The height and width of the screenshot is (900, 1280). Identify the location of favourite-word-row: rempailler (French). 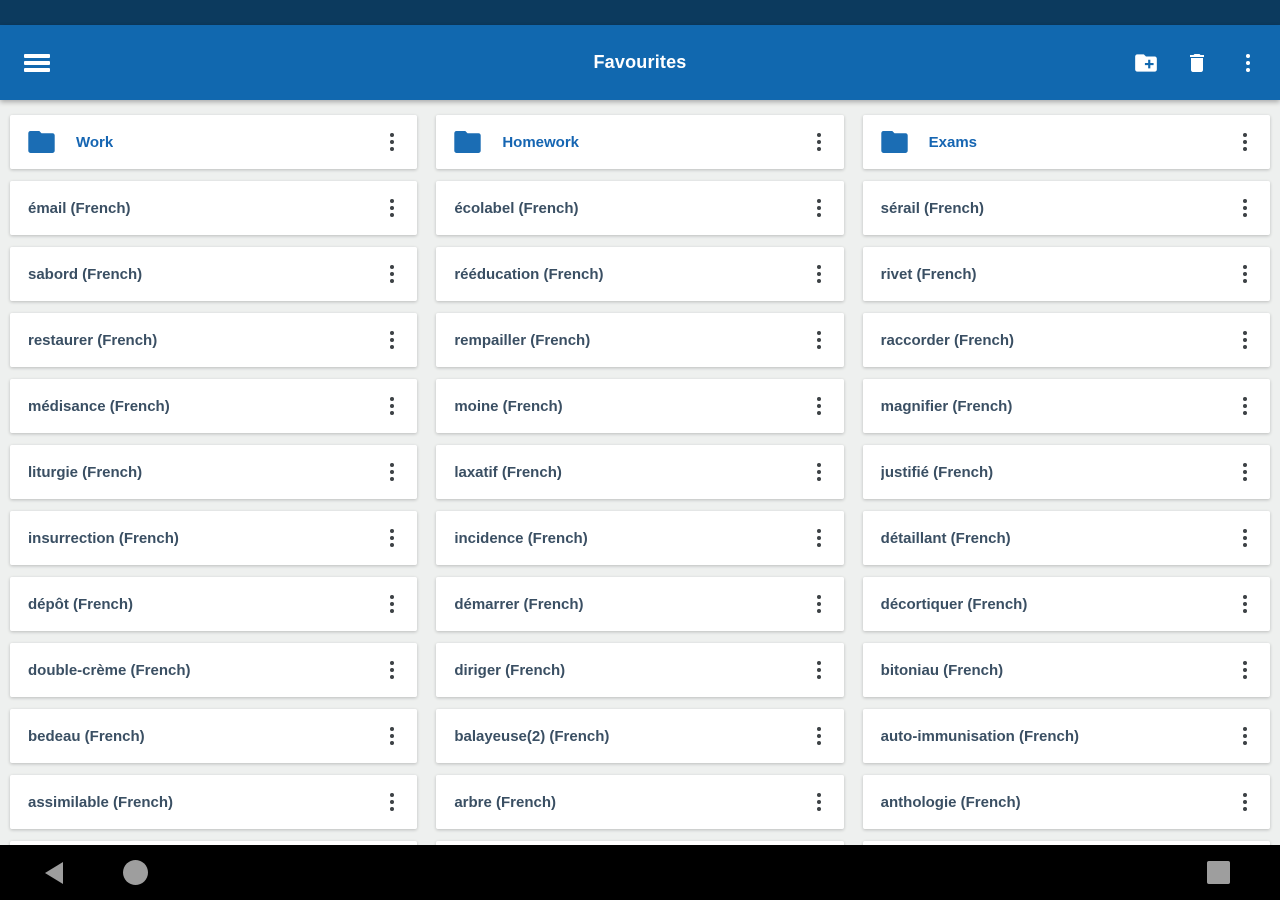
(640, 340).